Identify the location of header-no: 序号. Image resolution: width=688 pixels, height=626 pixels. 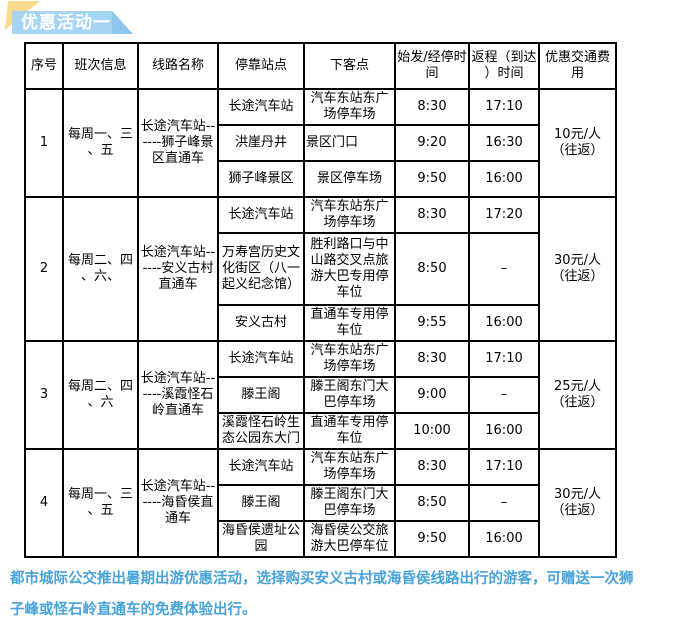
(44, 66).